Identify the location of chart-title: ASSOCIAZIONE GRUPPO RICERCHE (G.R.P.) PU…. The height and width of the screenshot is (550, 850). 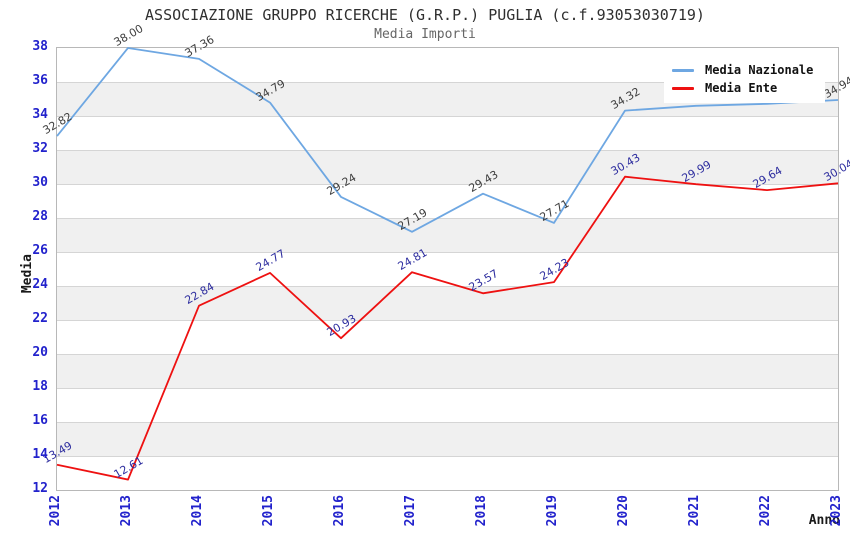
(425, 15).